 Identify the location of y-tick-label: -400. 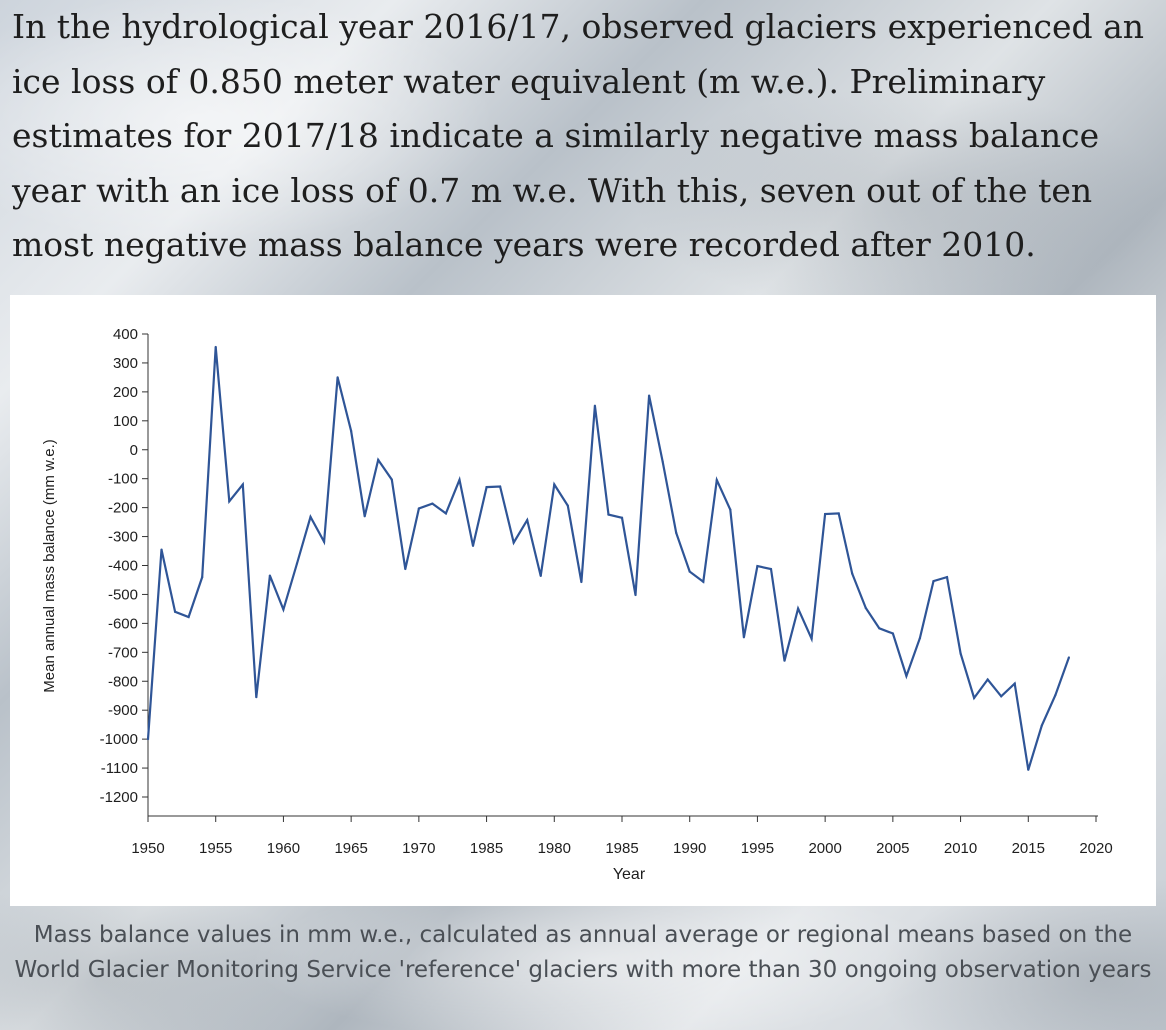
(123, 566).